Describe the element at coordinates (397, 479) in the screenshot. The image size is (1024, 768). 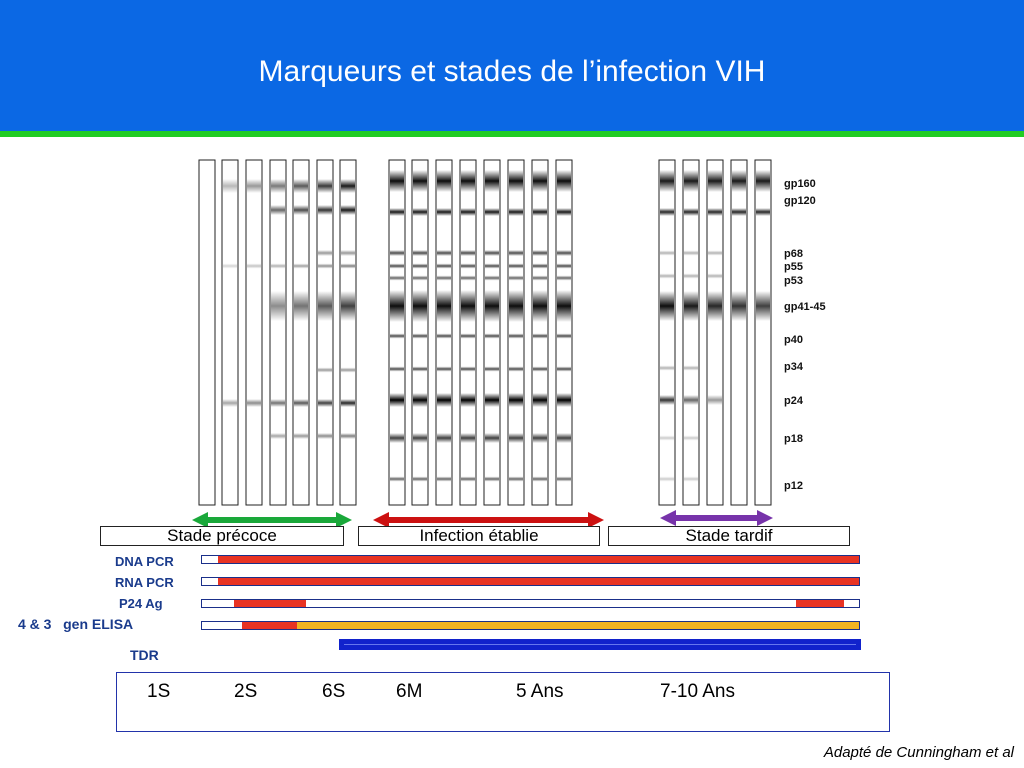
I see `blot-band-p12` at that location.